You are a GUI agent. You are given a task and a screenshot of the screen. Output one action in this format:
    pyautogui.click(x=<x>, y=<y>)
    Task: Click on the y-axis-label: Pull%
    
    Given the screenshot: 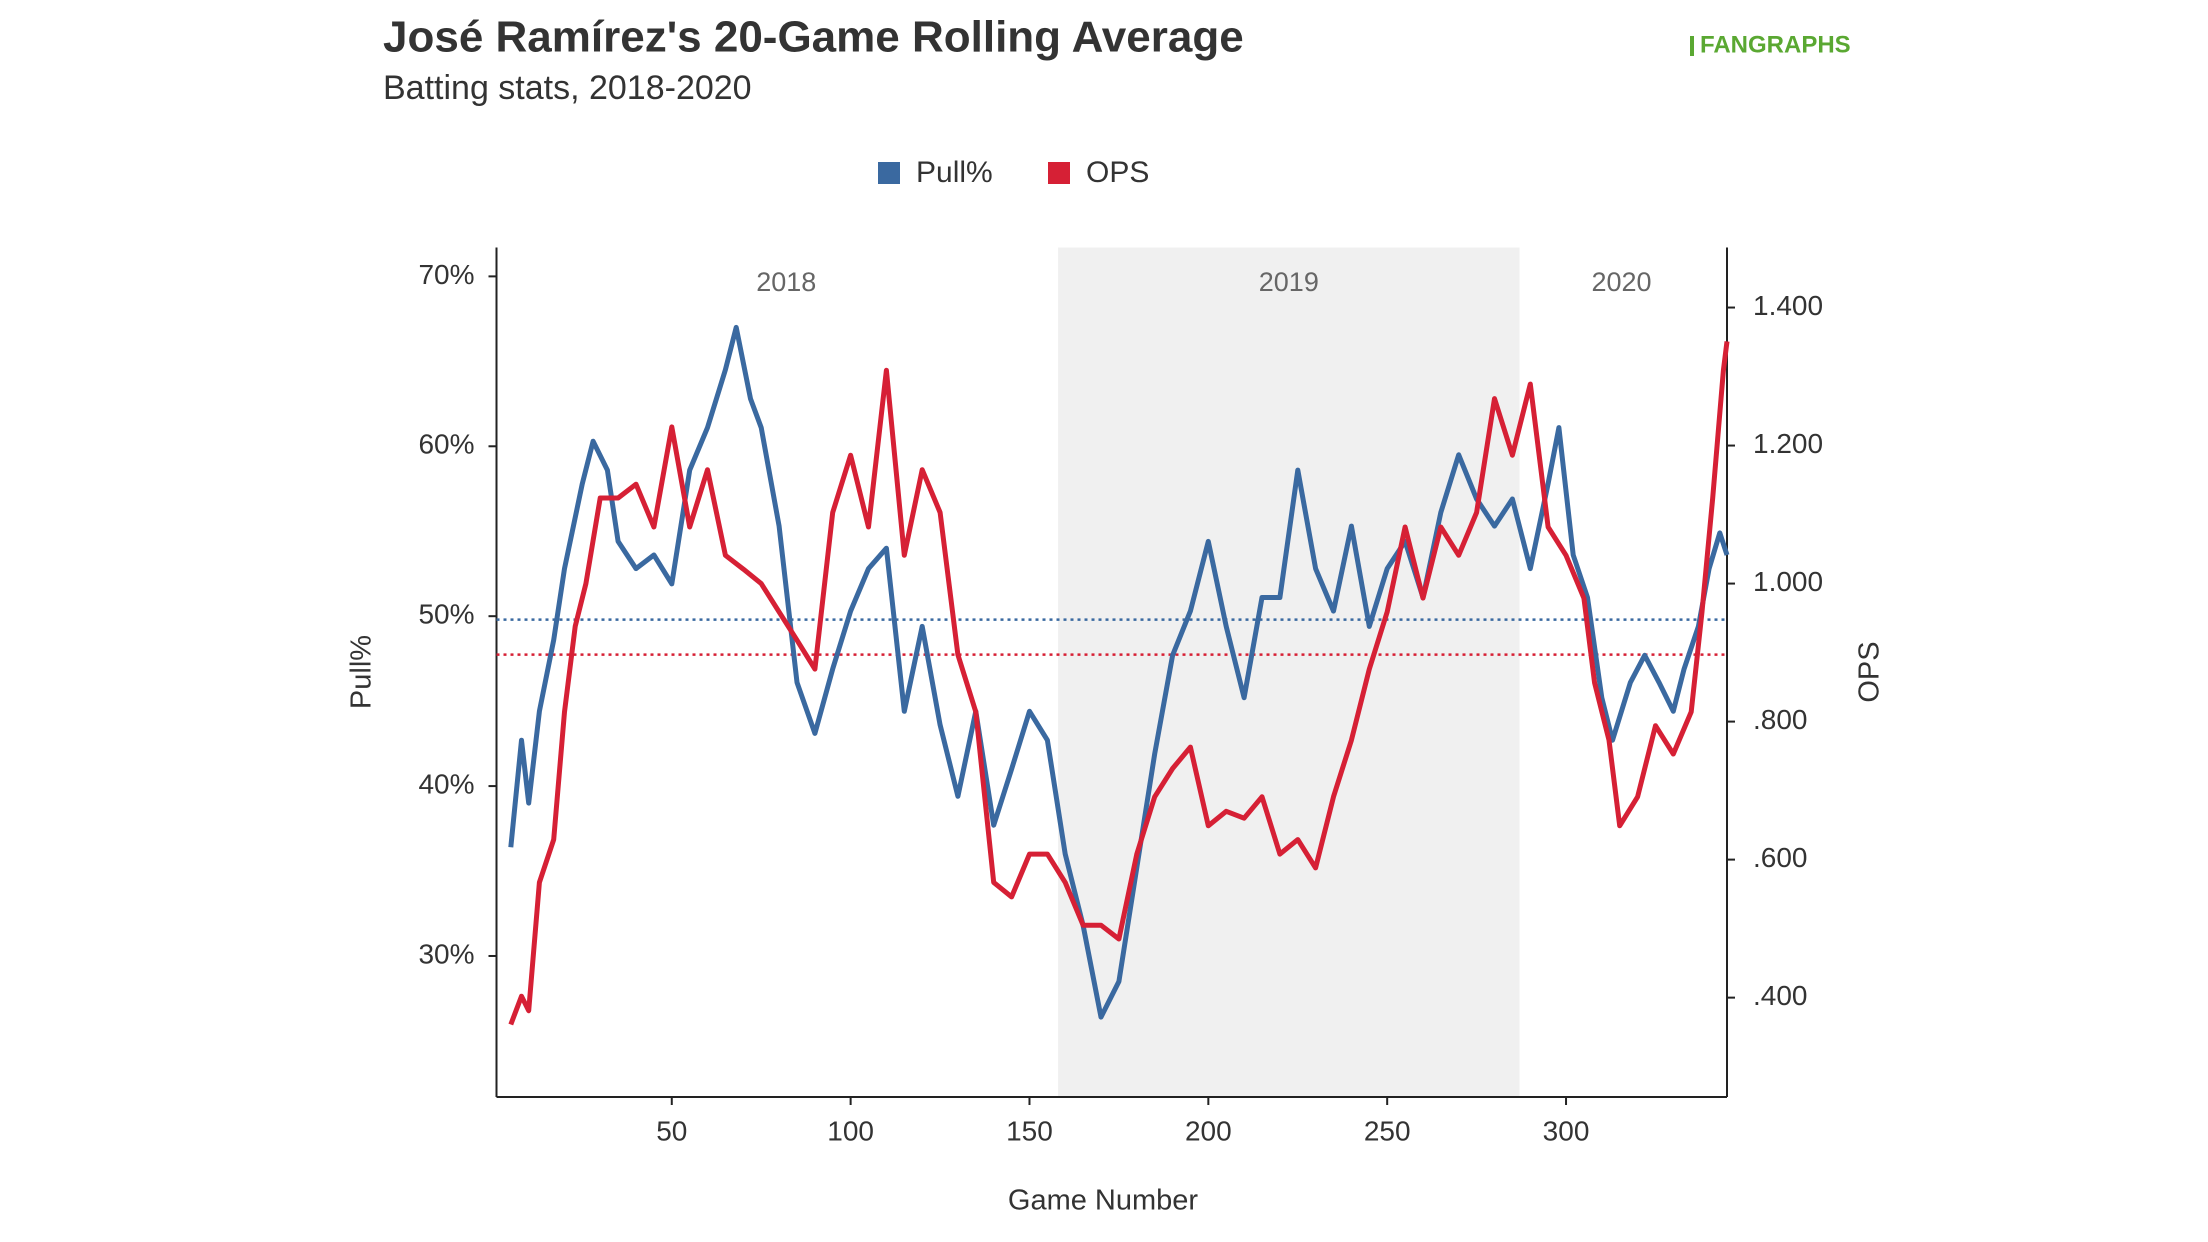 What is the action you would take?
    pyautogui.click(x=362, y=672)
    